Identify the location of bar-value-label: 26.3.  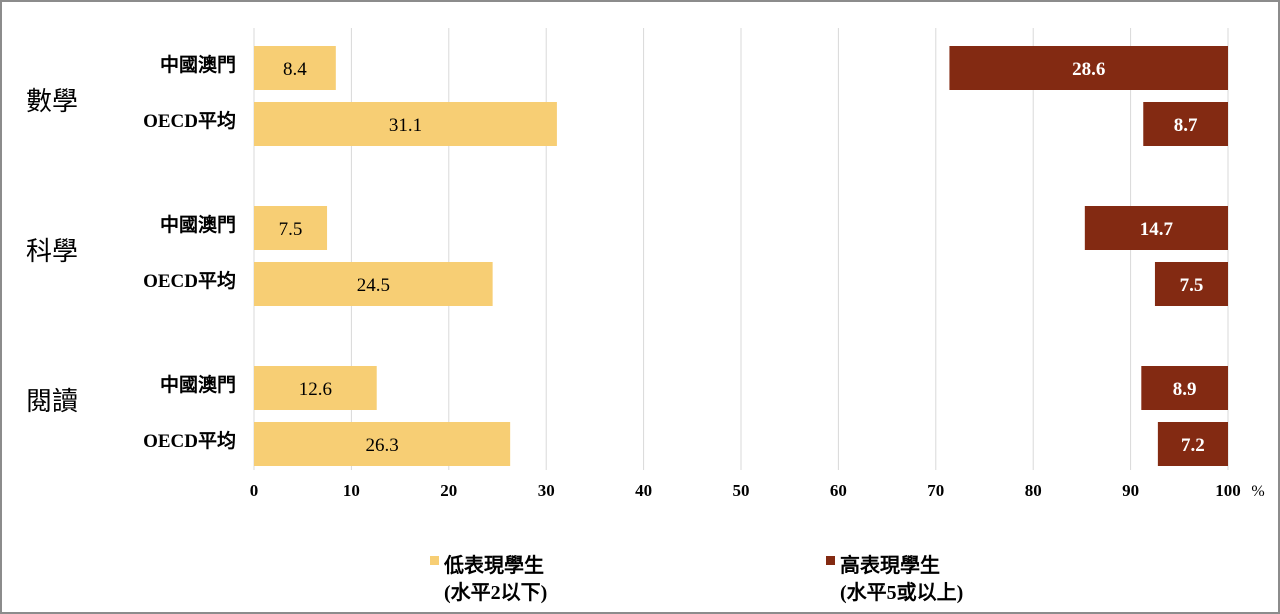
(381, 445).